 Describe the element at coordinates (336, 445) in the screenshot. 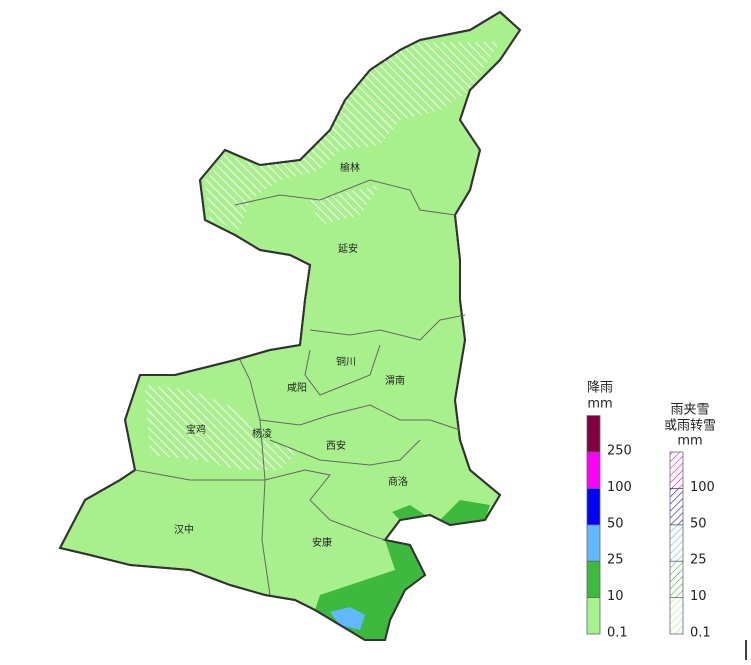

I see `city-label: 西安` at that location.